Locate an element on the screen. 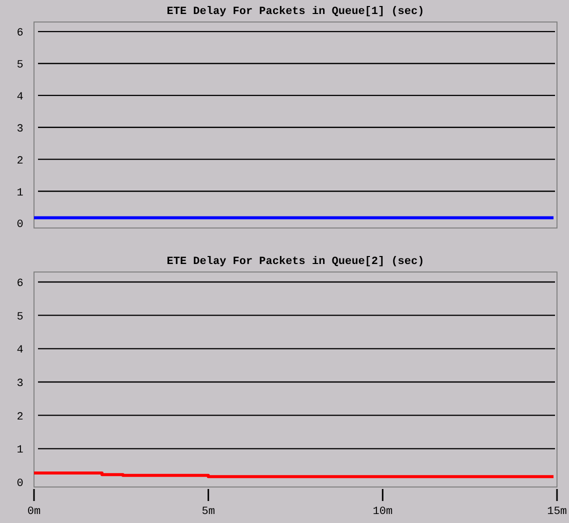 The height and width of the screenshot is (523, 569). chart-title: ETE Delay For Packets in Queue[1] (sec) is located at coordinates (295, 12).